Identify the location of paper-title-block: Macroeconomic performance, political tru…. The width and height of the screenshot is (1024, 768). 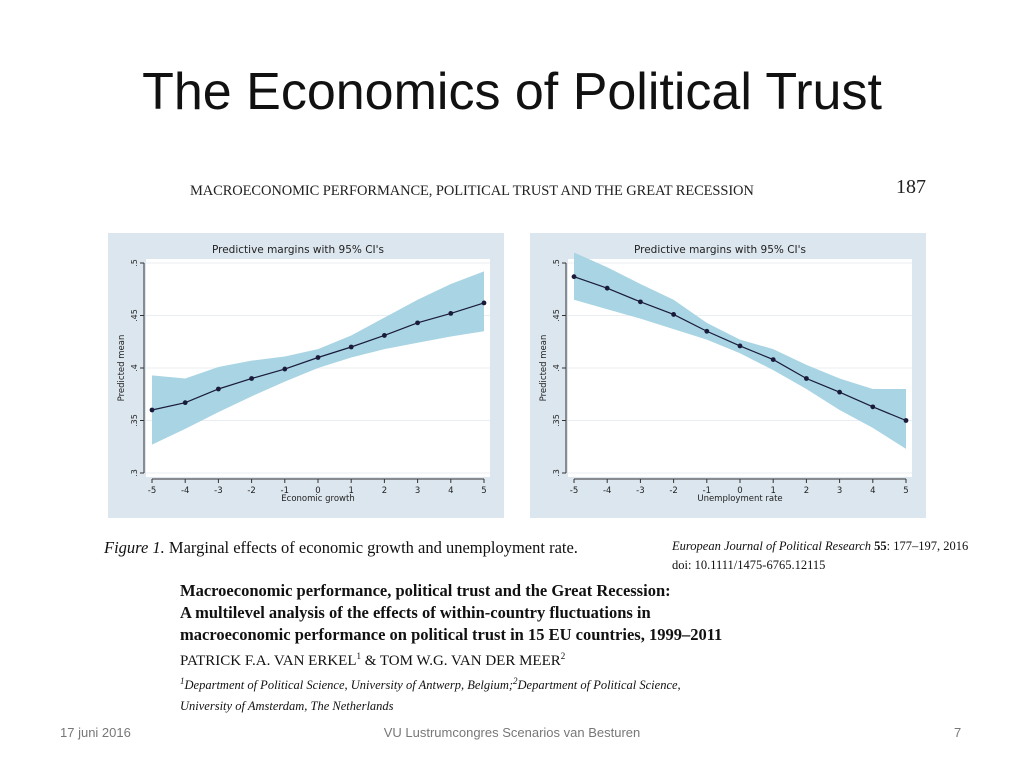
(500, 648).